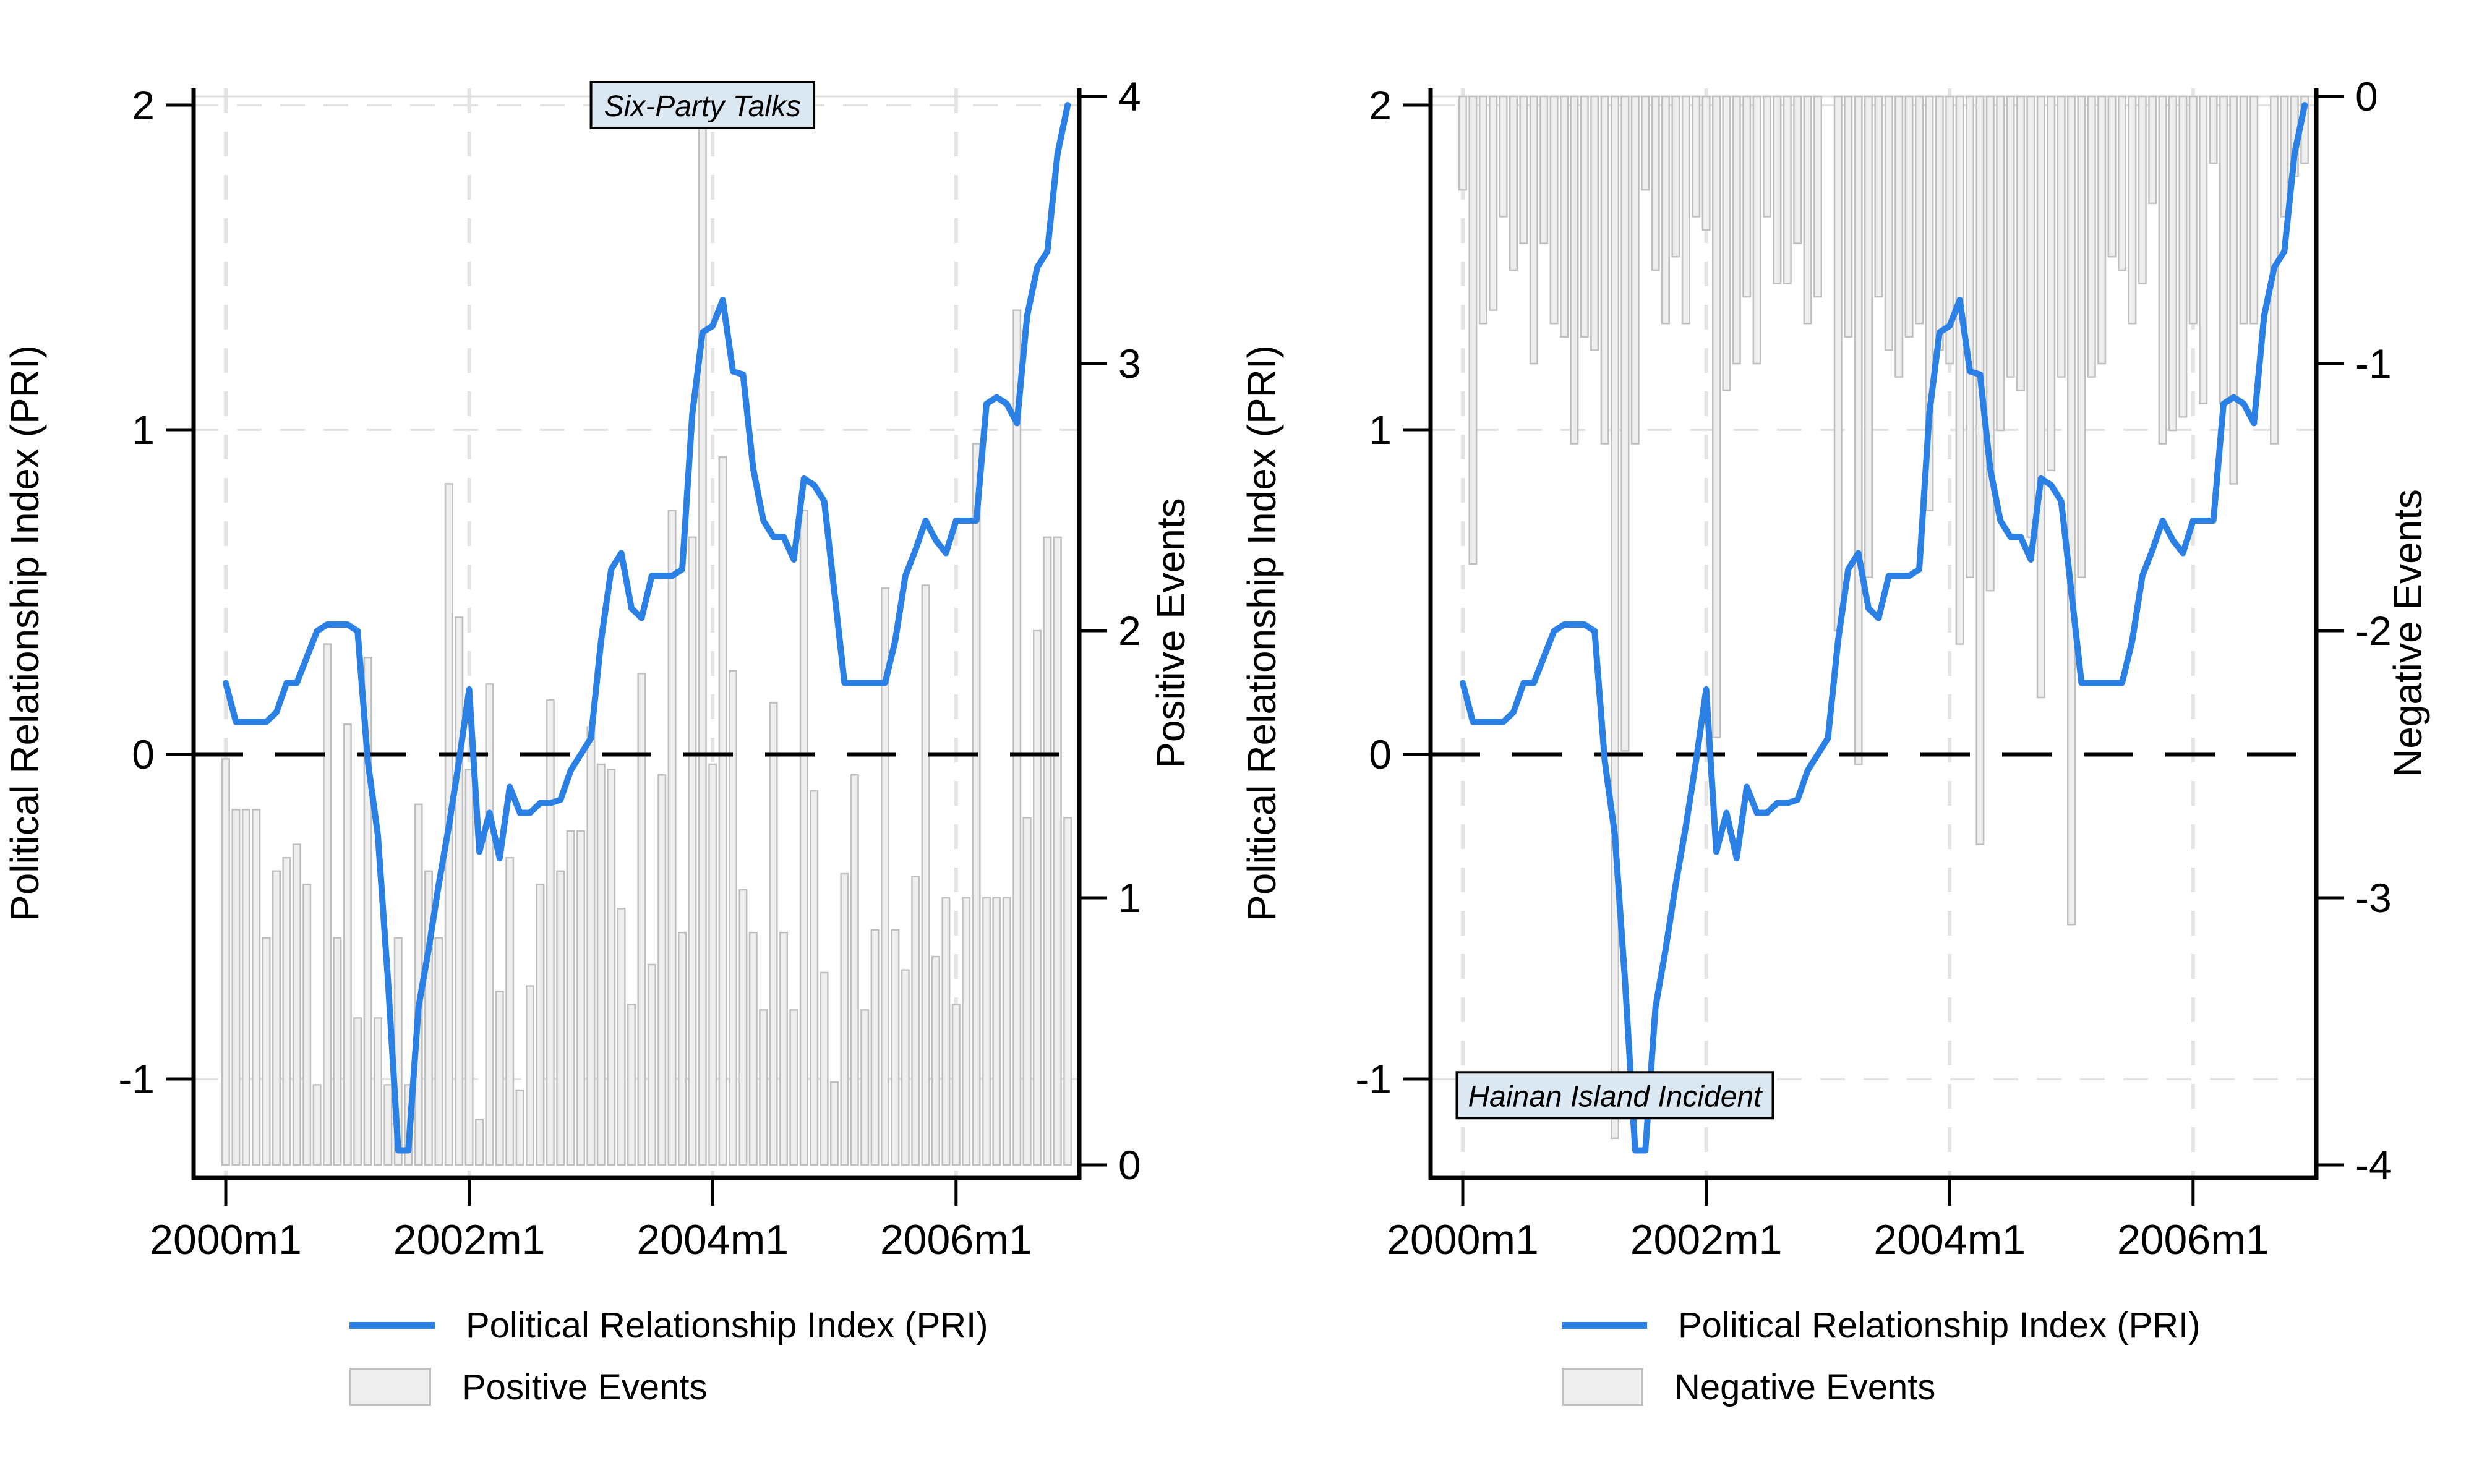 The image size is (2474, 1484). I want to click on y-axis-title-right: Positive Events, so click(1171, 633).